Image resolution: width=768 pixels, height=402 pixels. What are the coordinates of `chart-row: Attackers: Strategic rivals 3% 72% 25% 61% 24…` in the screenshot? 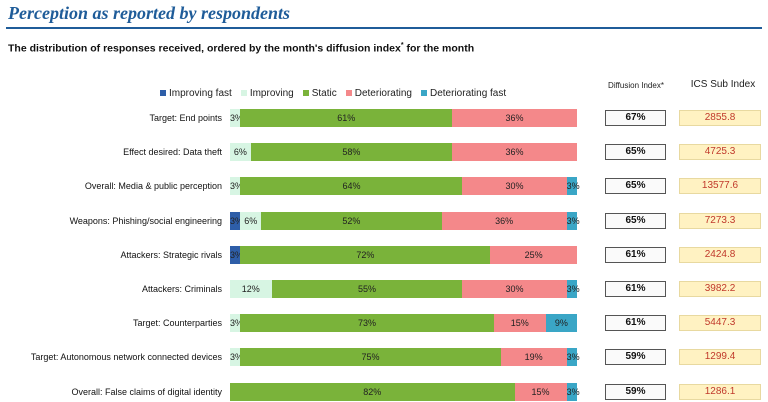 It's located at (384, 254).